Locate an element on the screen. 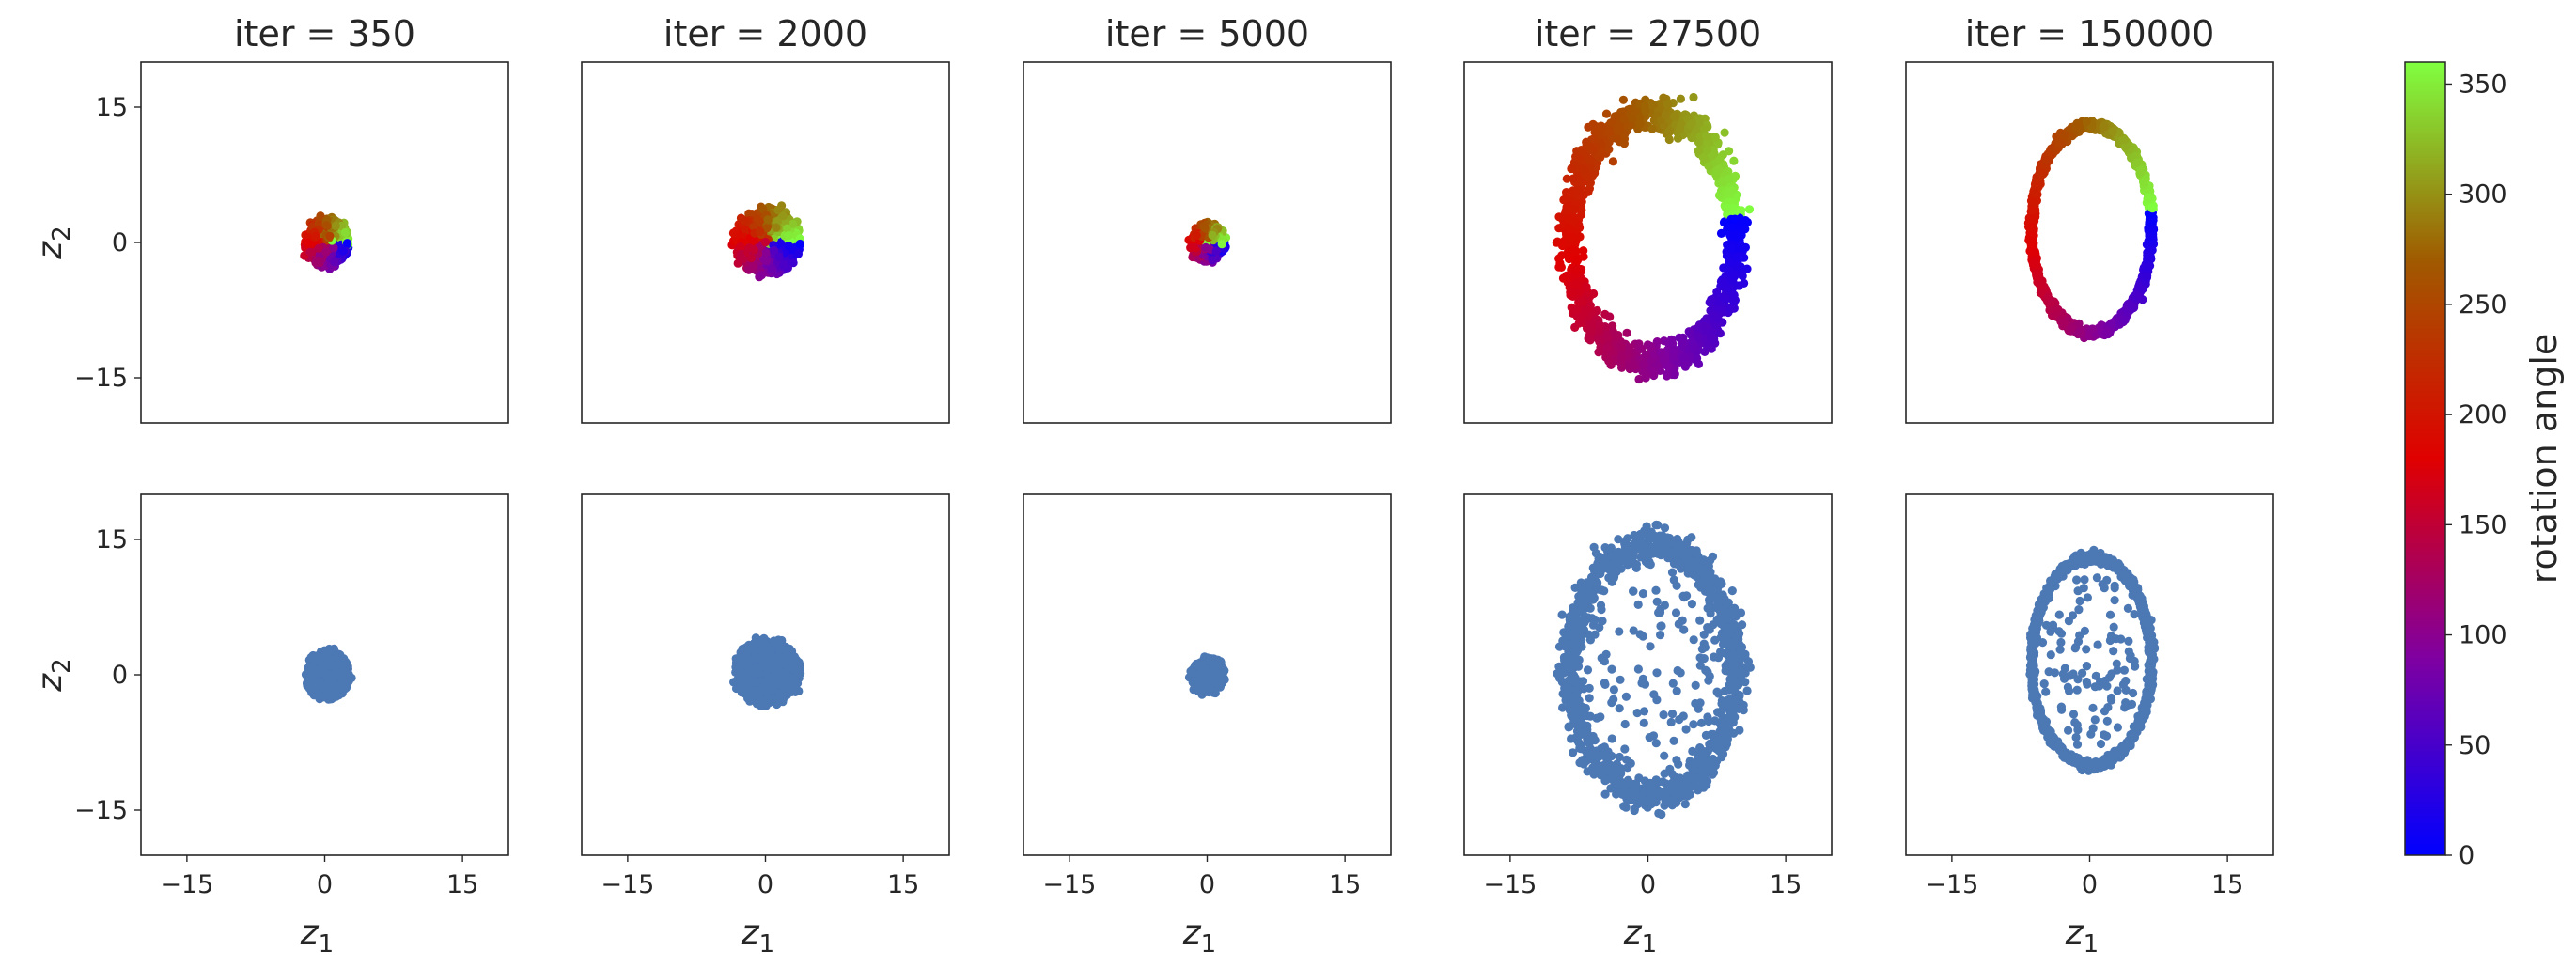  y-axis-label: z2 is located at coordinates (53, 243).